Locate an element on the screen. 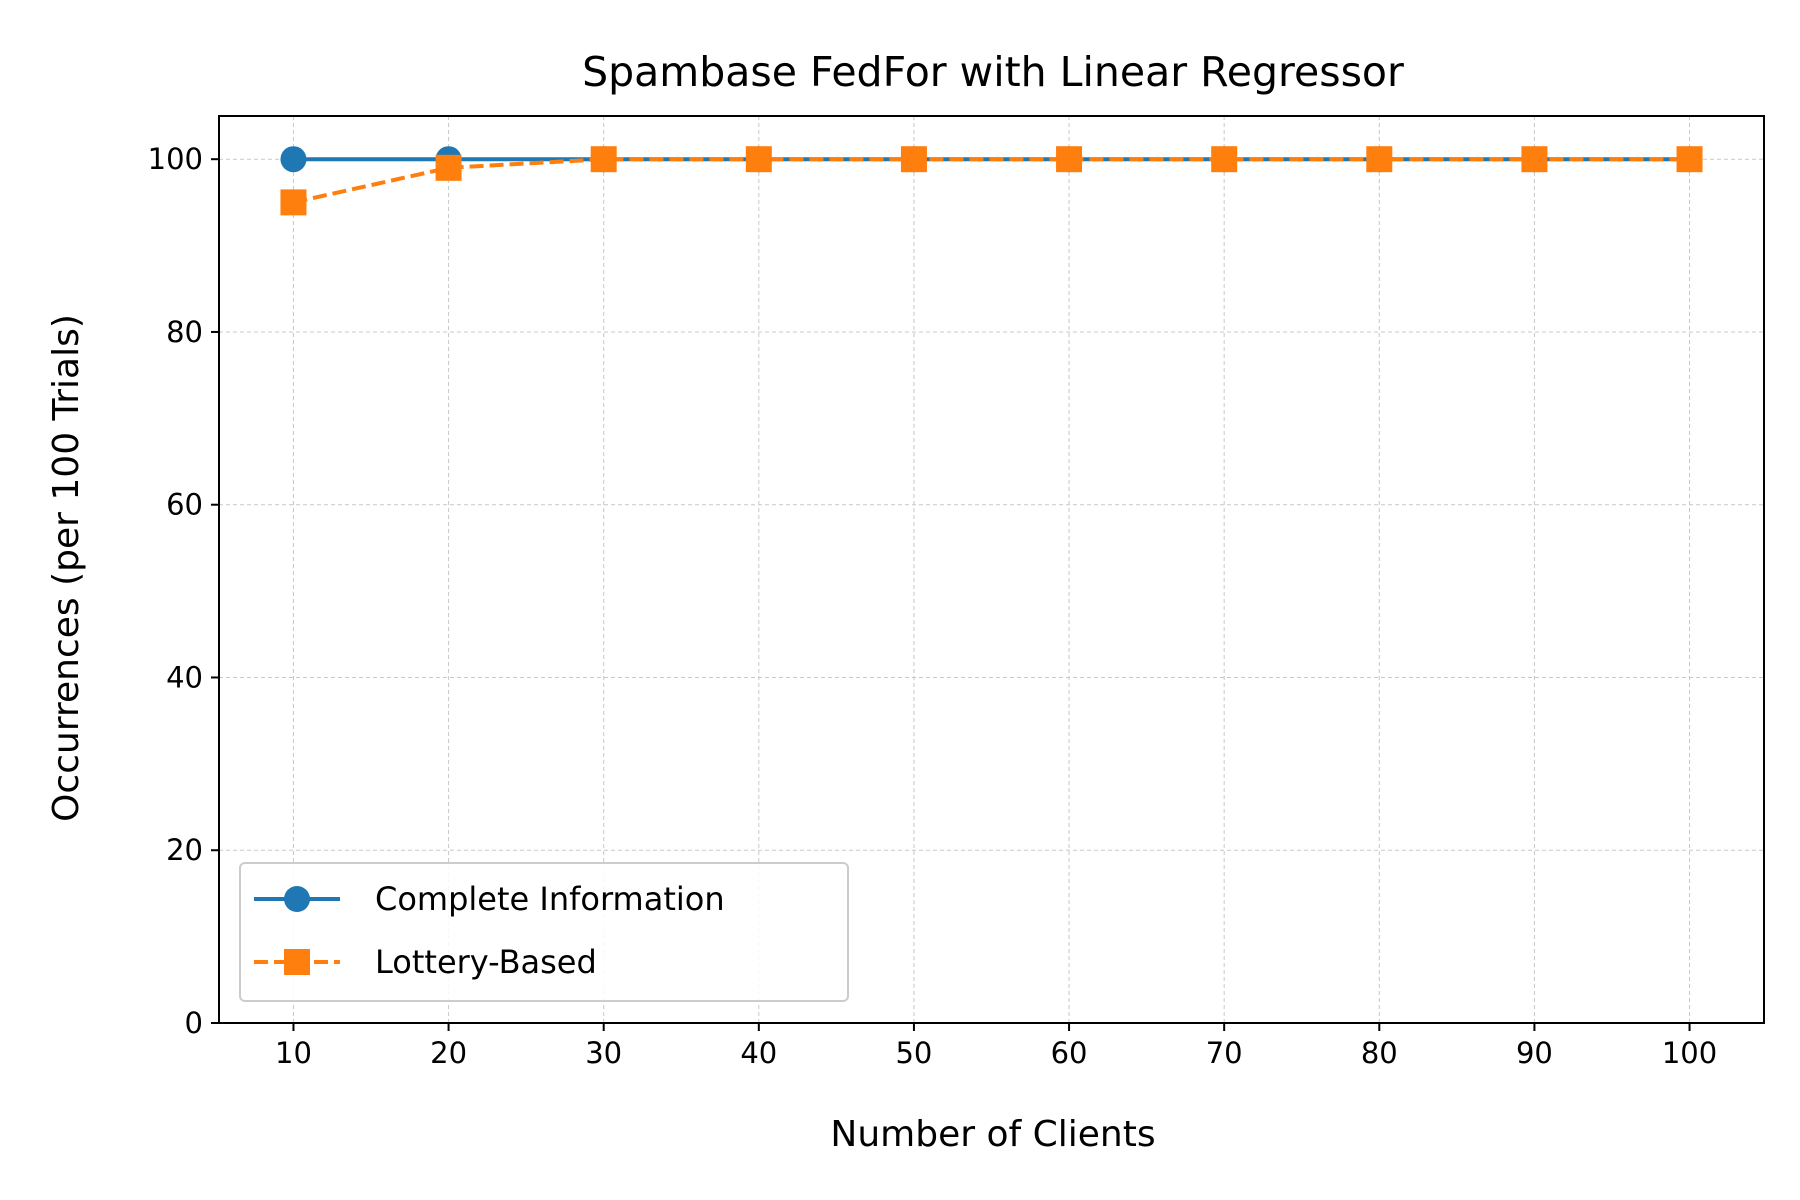  series-lottery-based is located at coordinates (991, 181).